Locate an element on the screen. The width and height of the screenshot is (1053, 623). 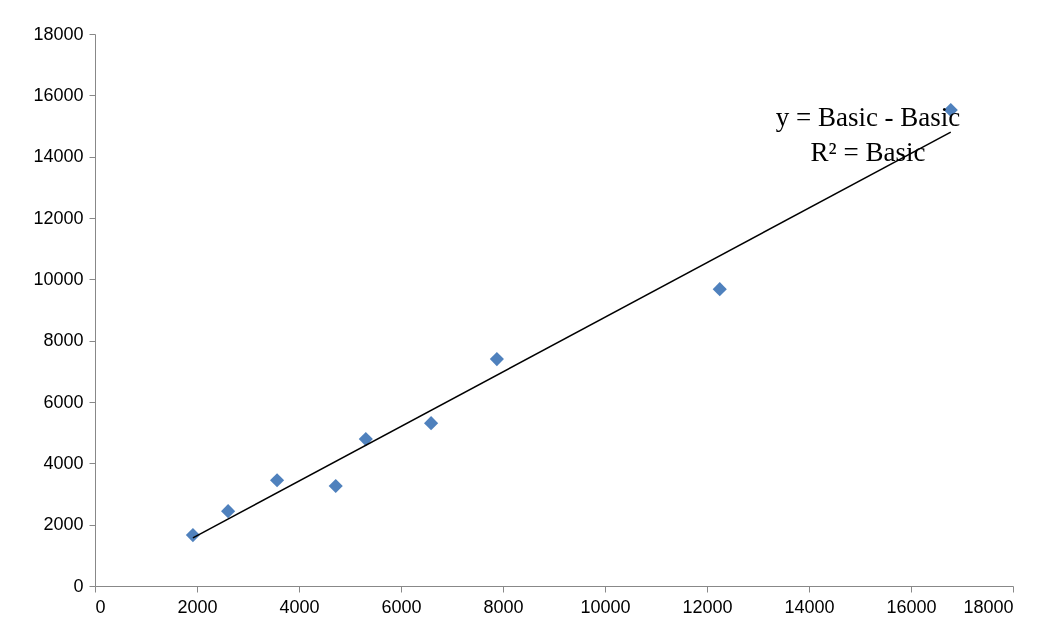
x-tick-label: 10000 is located at coordinates (605, 606).